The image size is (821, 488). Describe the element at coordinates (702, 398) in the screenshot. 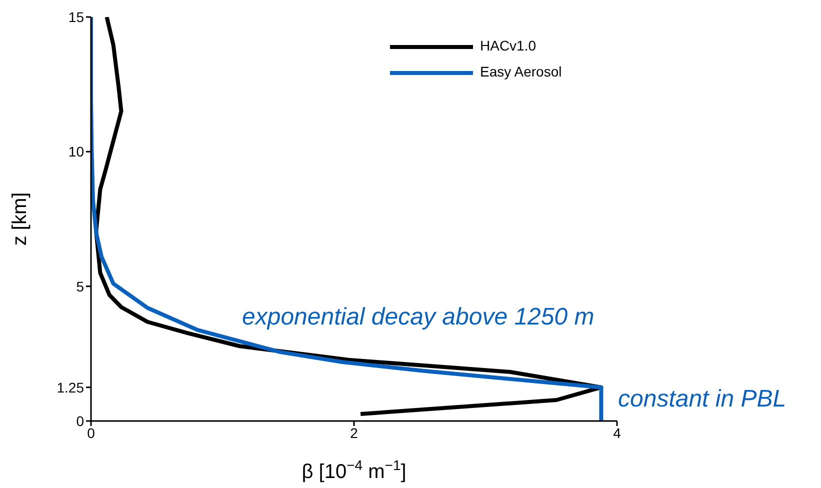

I see `text: constant in PBL` at that location.